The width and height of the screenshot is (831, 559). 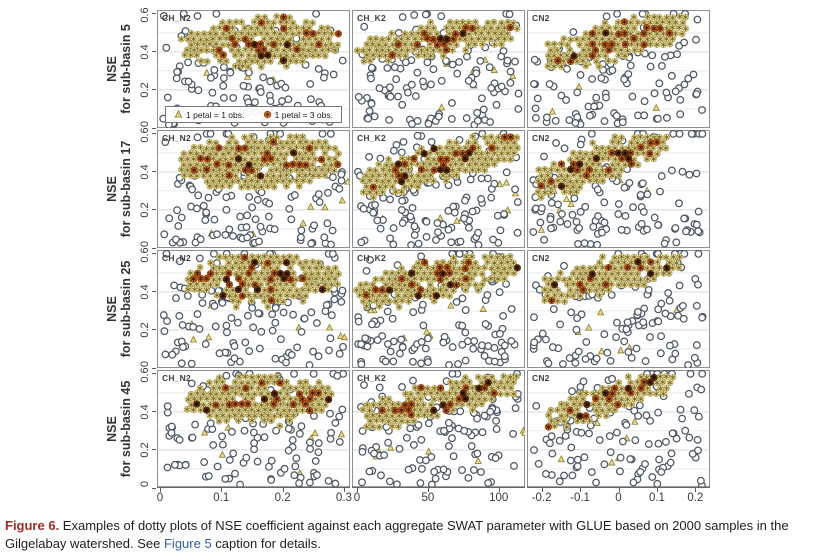 I want to click on panel-subbasin17-cn2: CN2, so click(x=618, y=189).